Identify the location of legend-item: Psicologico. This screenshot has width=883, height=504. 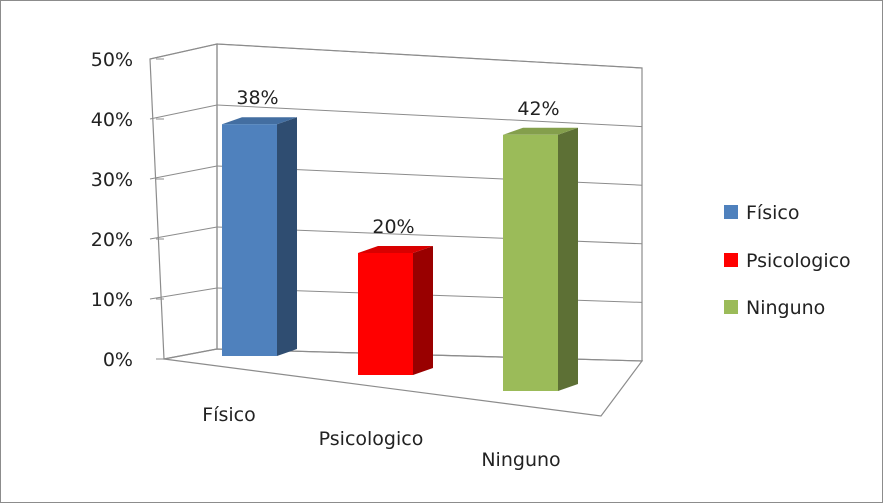
(787, 261).